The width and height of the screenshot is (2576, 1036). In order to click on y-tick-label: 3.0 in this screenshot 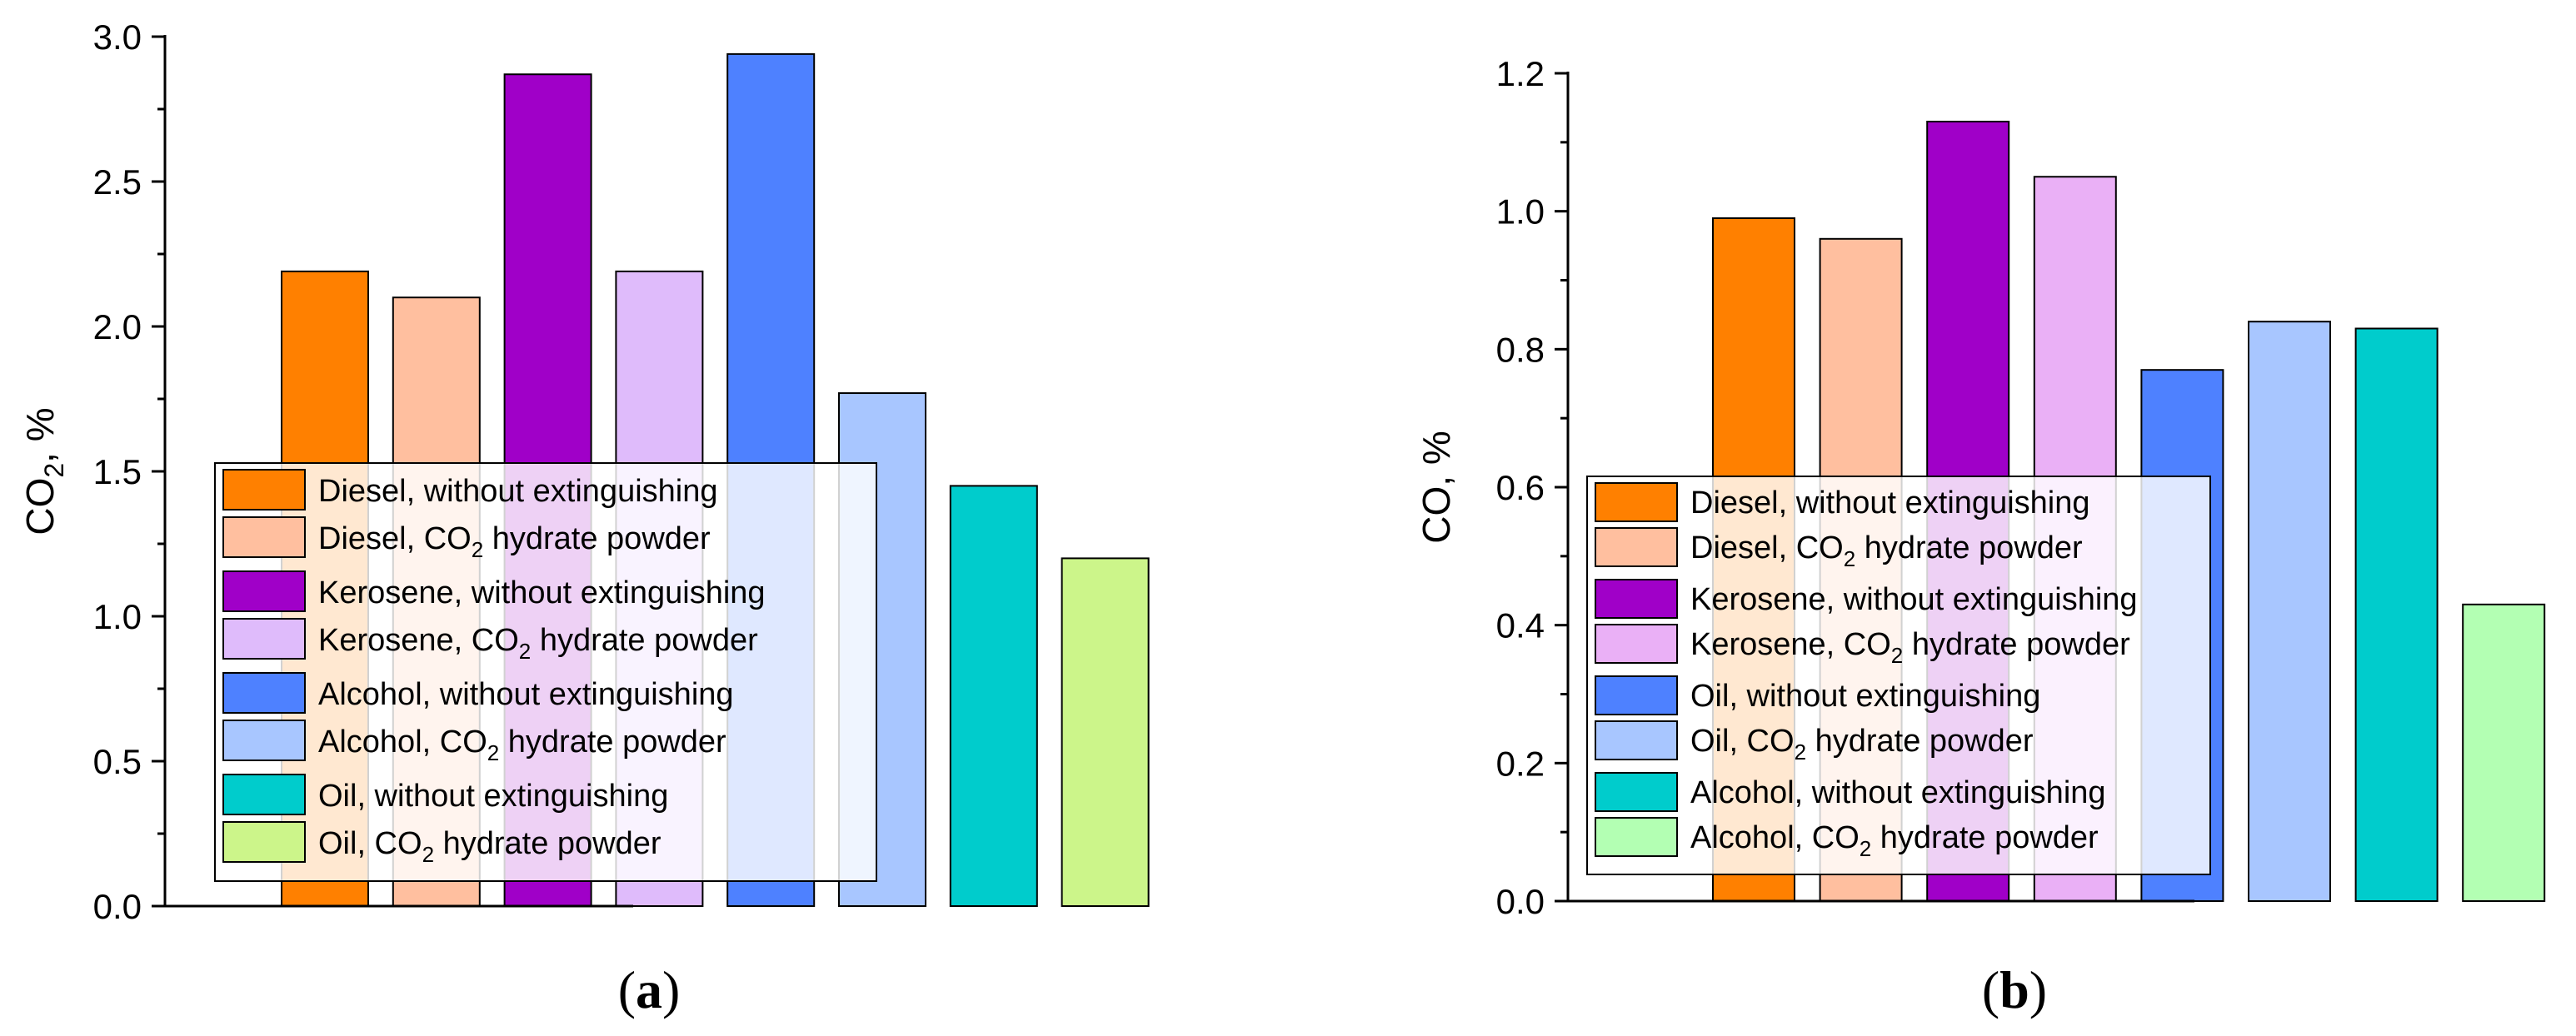, I will do `click(117, 37)`.